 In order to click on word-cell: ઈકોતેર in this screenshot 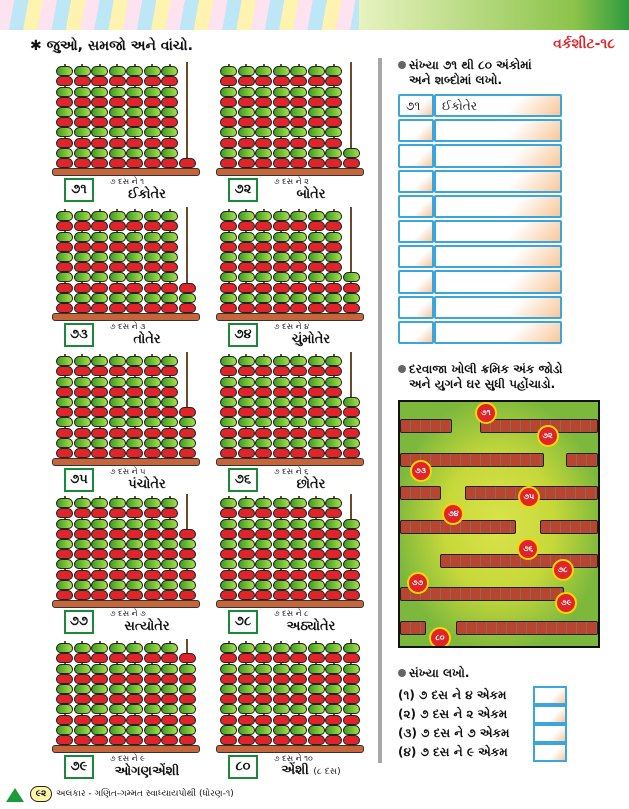, I will do `click(498, 106)`.